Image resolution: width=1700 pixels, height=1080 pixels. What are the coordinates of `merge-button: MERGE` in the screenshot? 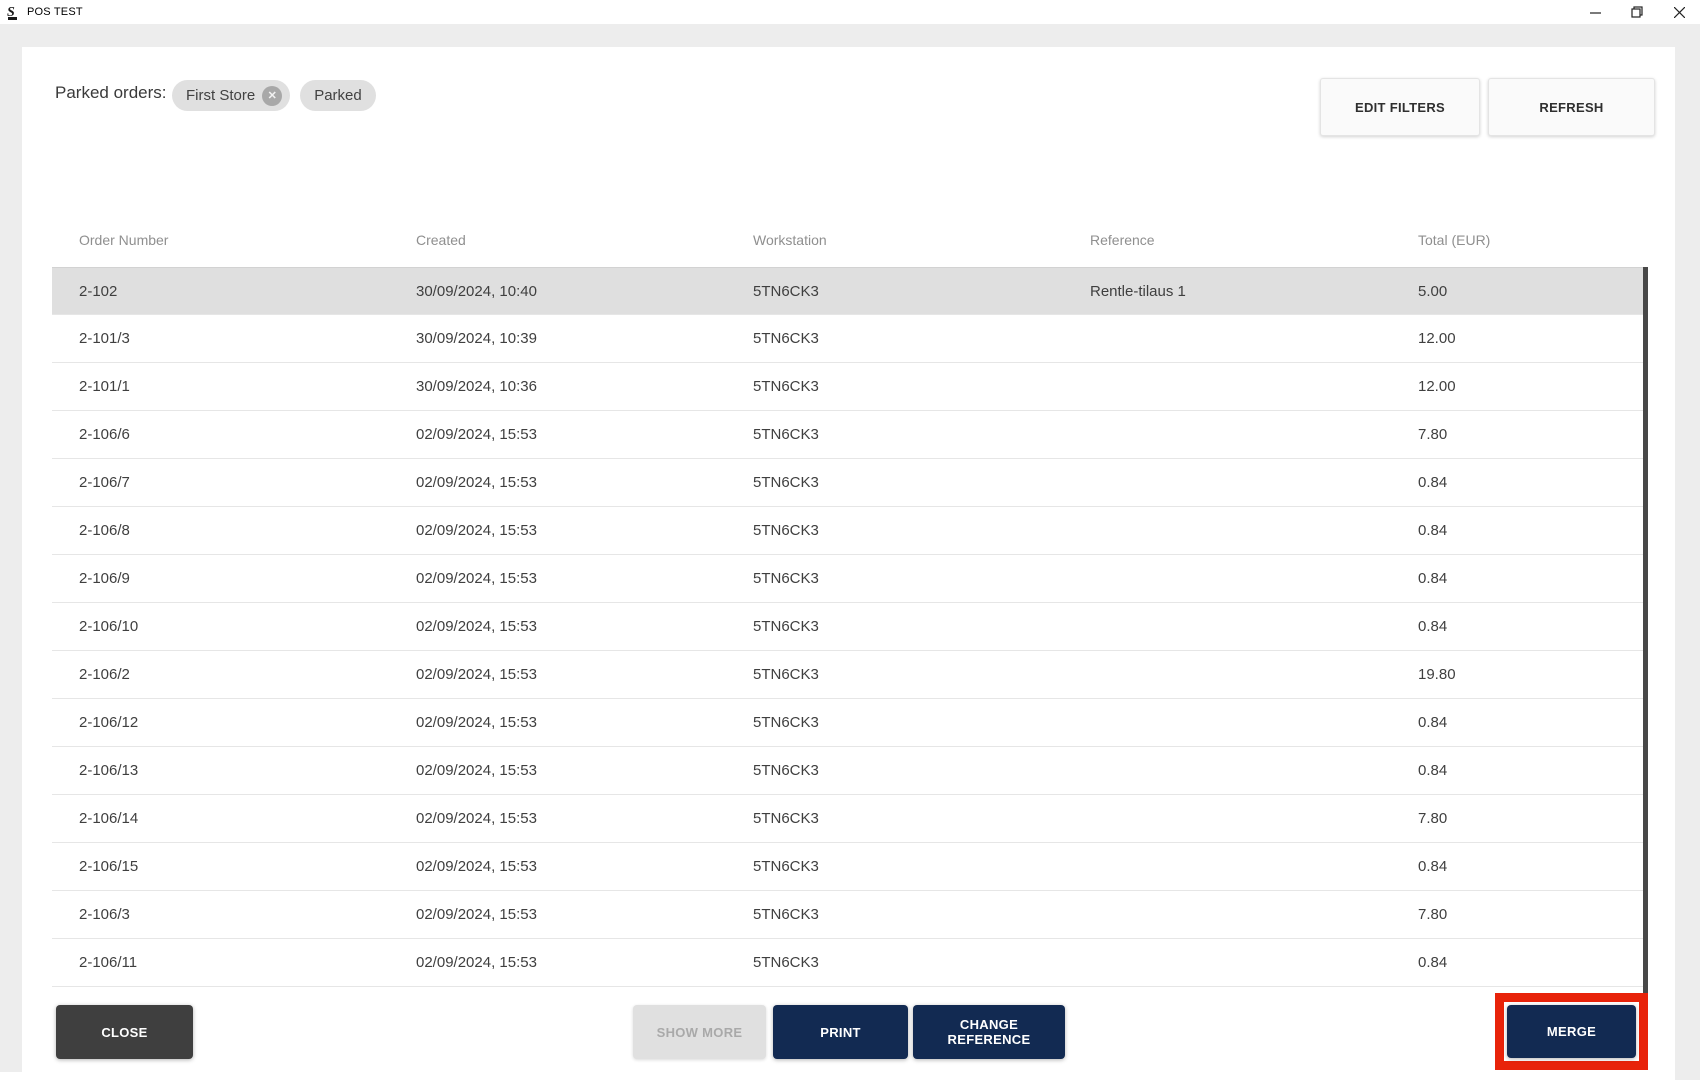 It's located at (1571, 1031).